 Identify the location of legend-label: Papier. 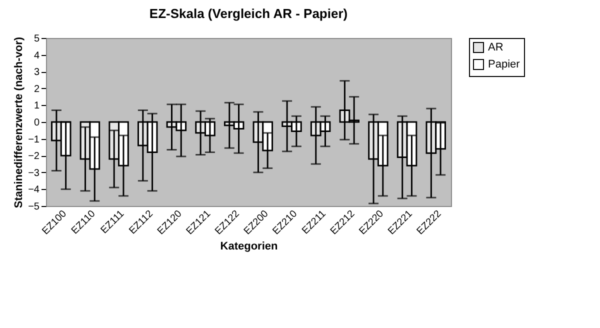
(504, 64).